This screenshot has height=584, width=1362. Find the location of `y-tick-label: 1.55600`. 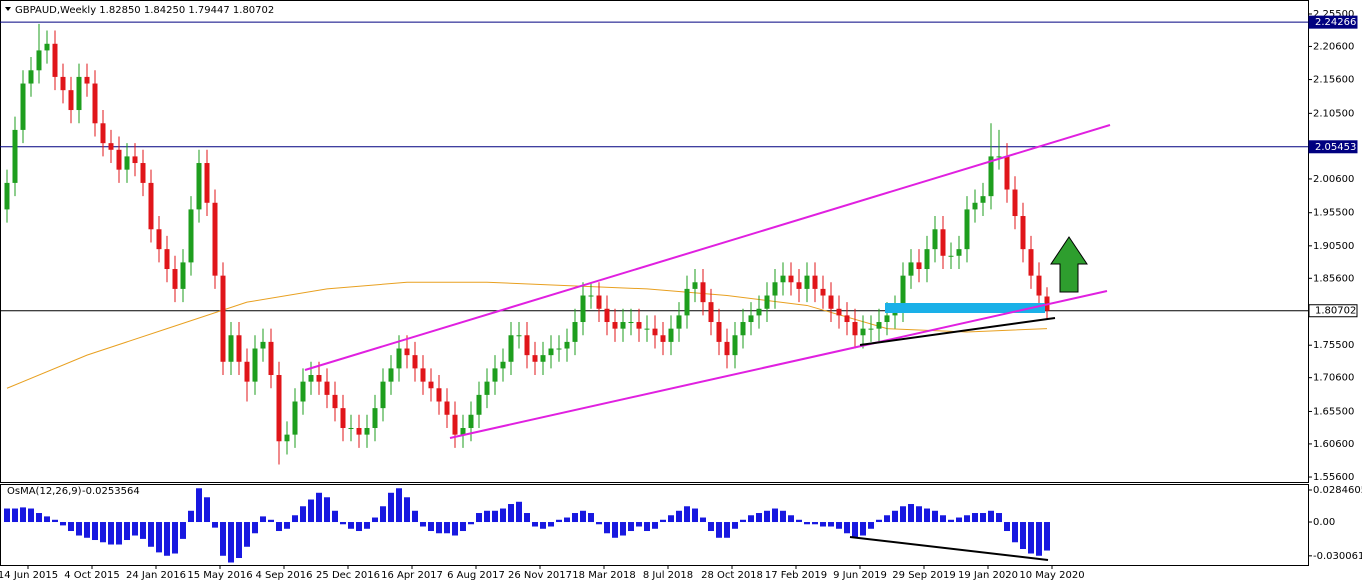

y-tick-label: 1.55600 is located at coordinates (1333, 477).